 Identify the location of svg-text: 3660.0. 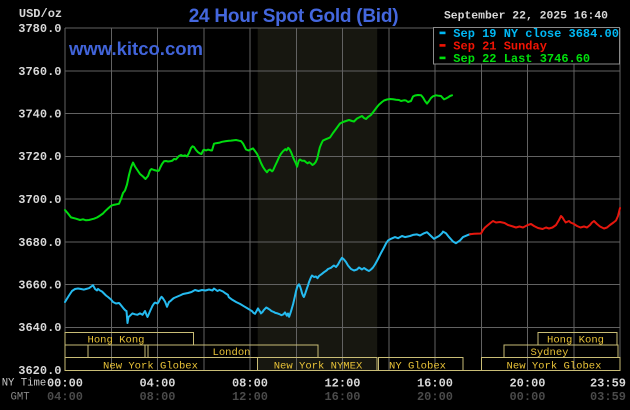
(39, 286).